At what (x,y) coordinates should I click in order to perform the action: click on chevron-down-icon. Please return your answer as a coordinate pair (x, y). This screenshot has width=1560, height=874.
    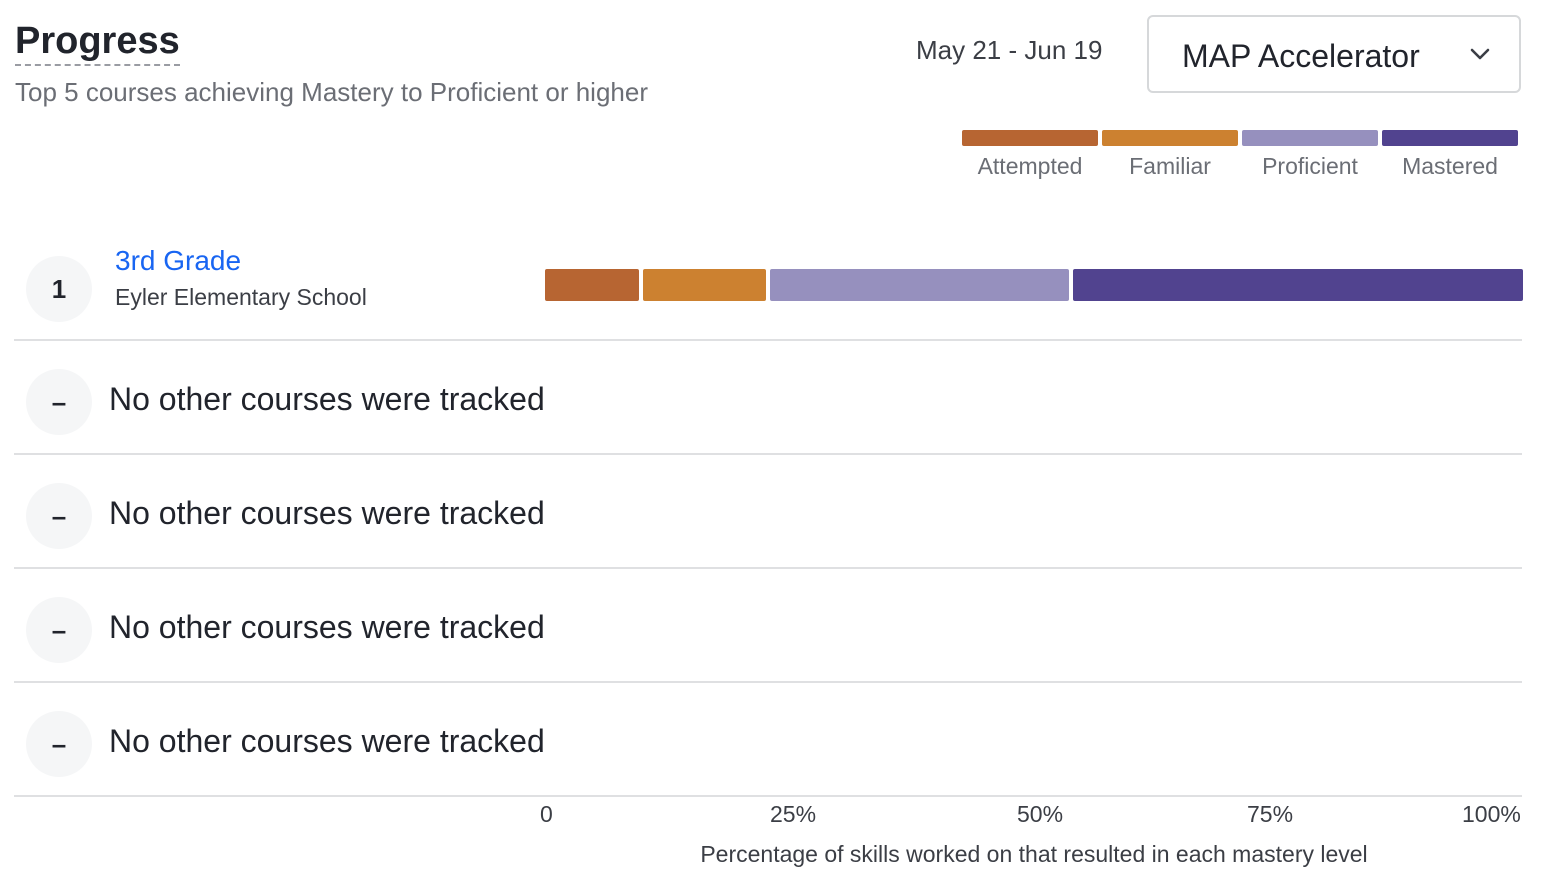
    Looking at the image, I should click on (1480, 54).